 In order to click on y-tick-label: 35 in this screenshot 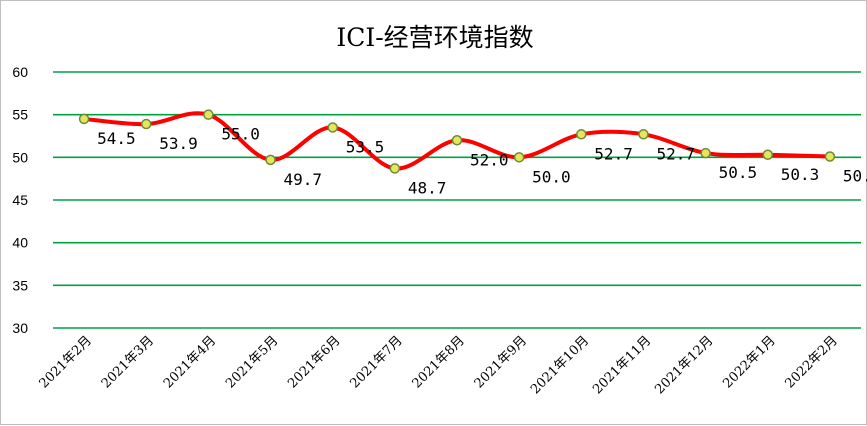, I will do `click(20, 285)`.